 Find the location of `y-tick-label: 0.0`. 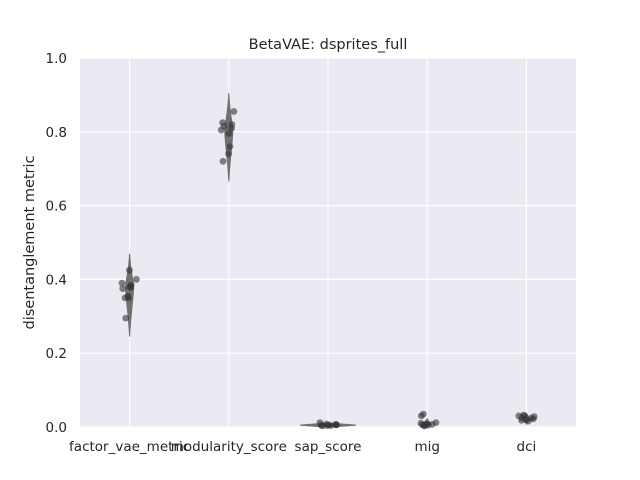

y-tick-label: 0.0 is located at coordinates (56, 428).